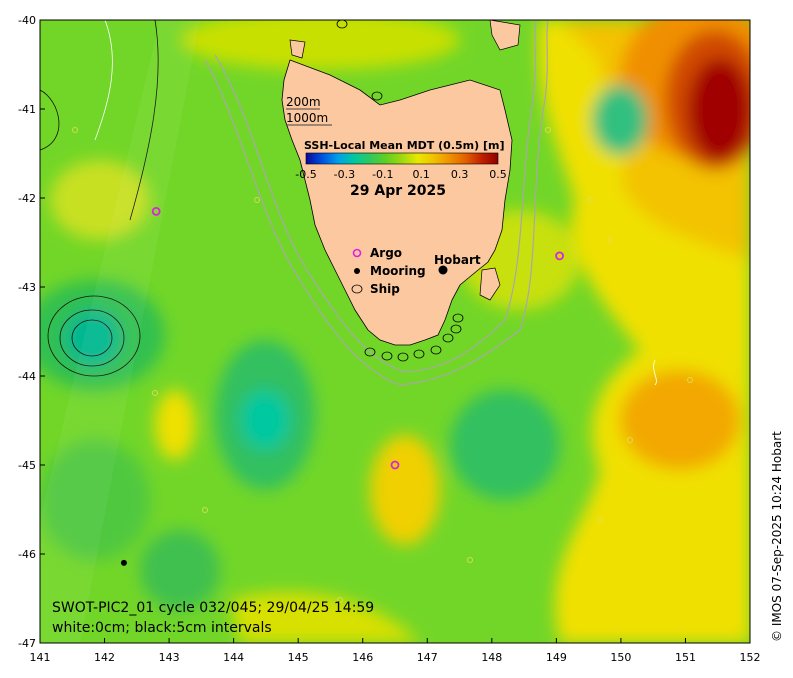 The height and width of the screenshot is (678, 793). I want to click on argo-legend-label: Argo, so click(386, 253).